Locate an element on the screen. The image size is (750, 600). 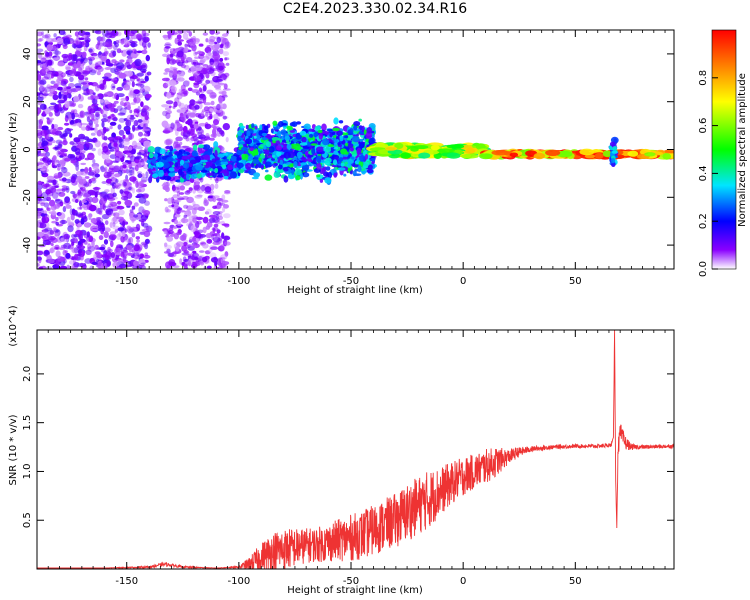
x-tick-label: 50 is located at coordinates (575, 581).